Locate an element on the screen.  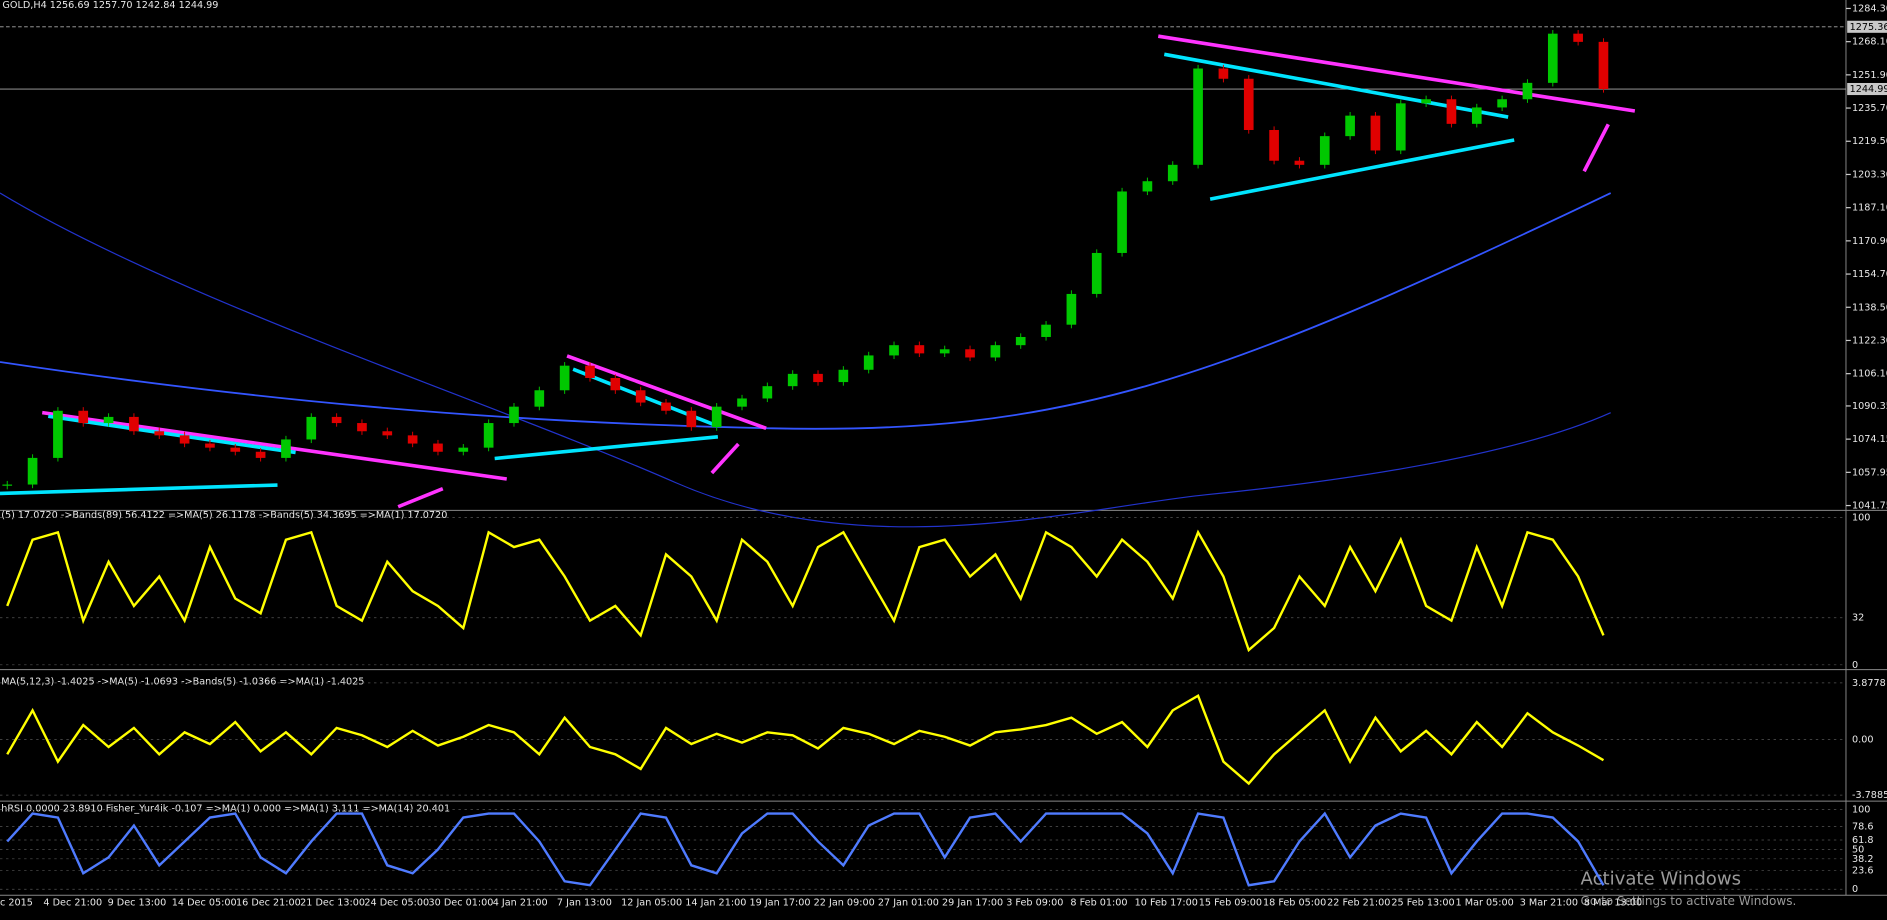
time-label: 22 Feb 21:00 is located at coordinates (1358, 902).